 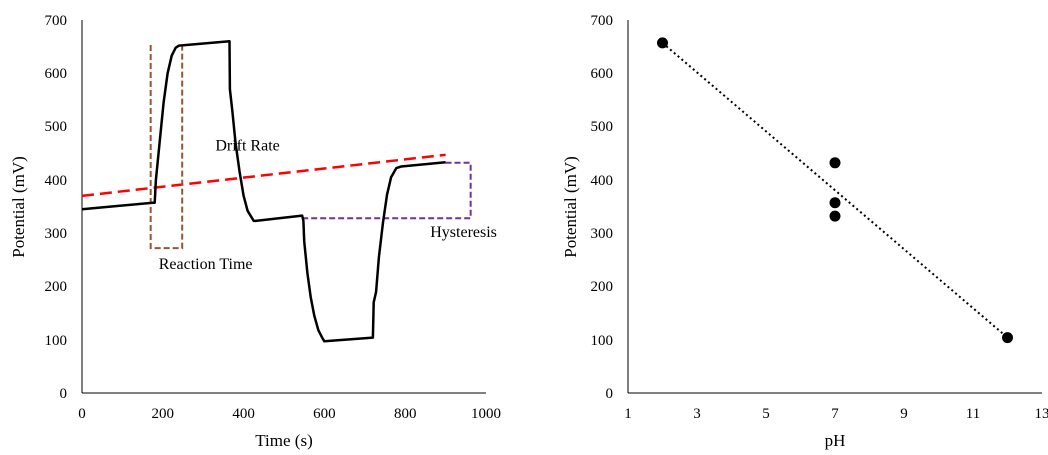 I want to click on x-tick-label: 1000, so click(x=486, y=414).